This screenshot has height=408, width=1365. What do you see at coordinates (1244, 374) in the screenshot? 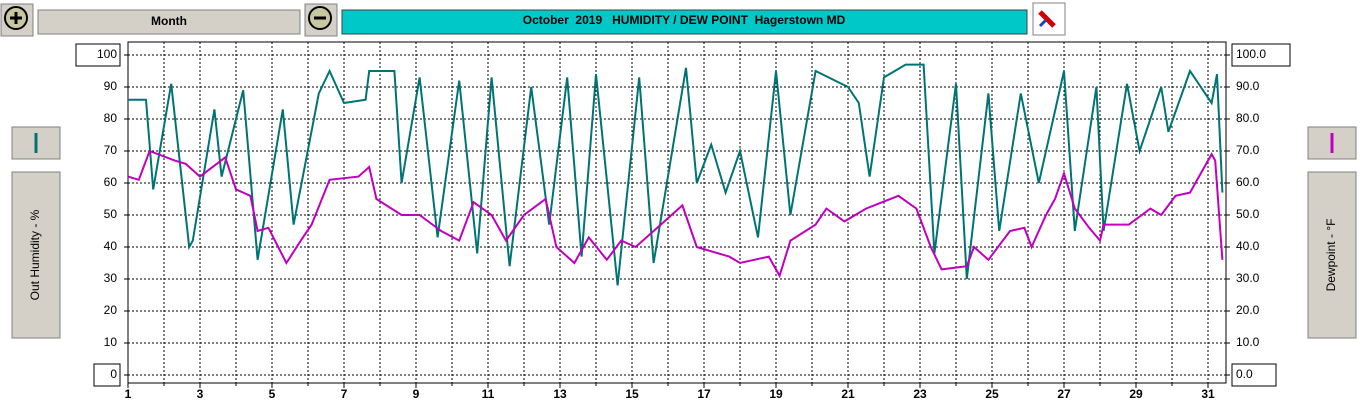
I see `y2-tick-label: 0.0` at bounding box center [1244, 374].